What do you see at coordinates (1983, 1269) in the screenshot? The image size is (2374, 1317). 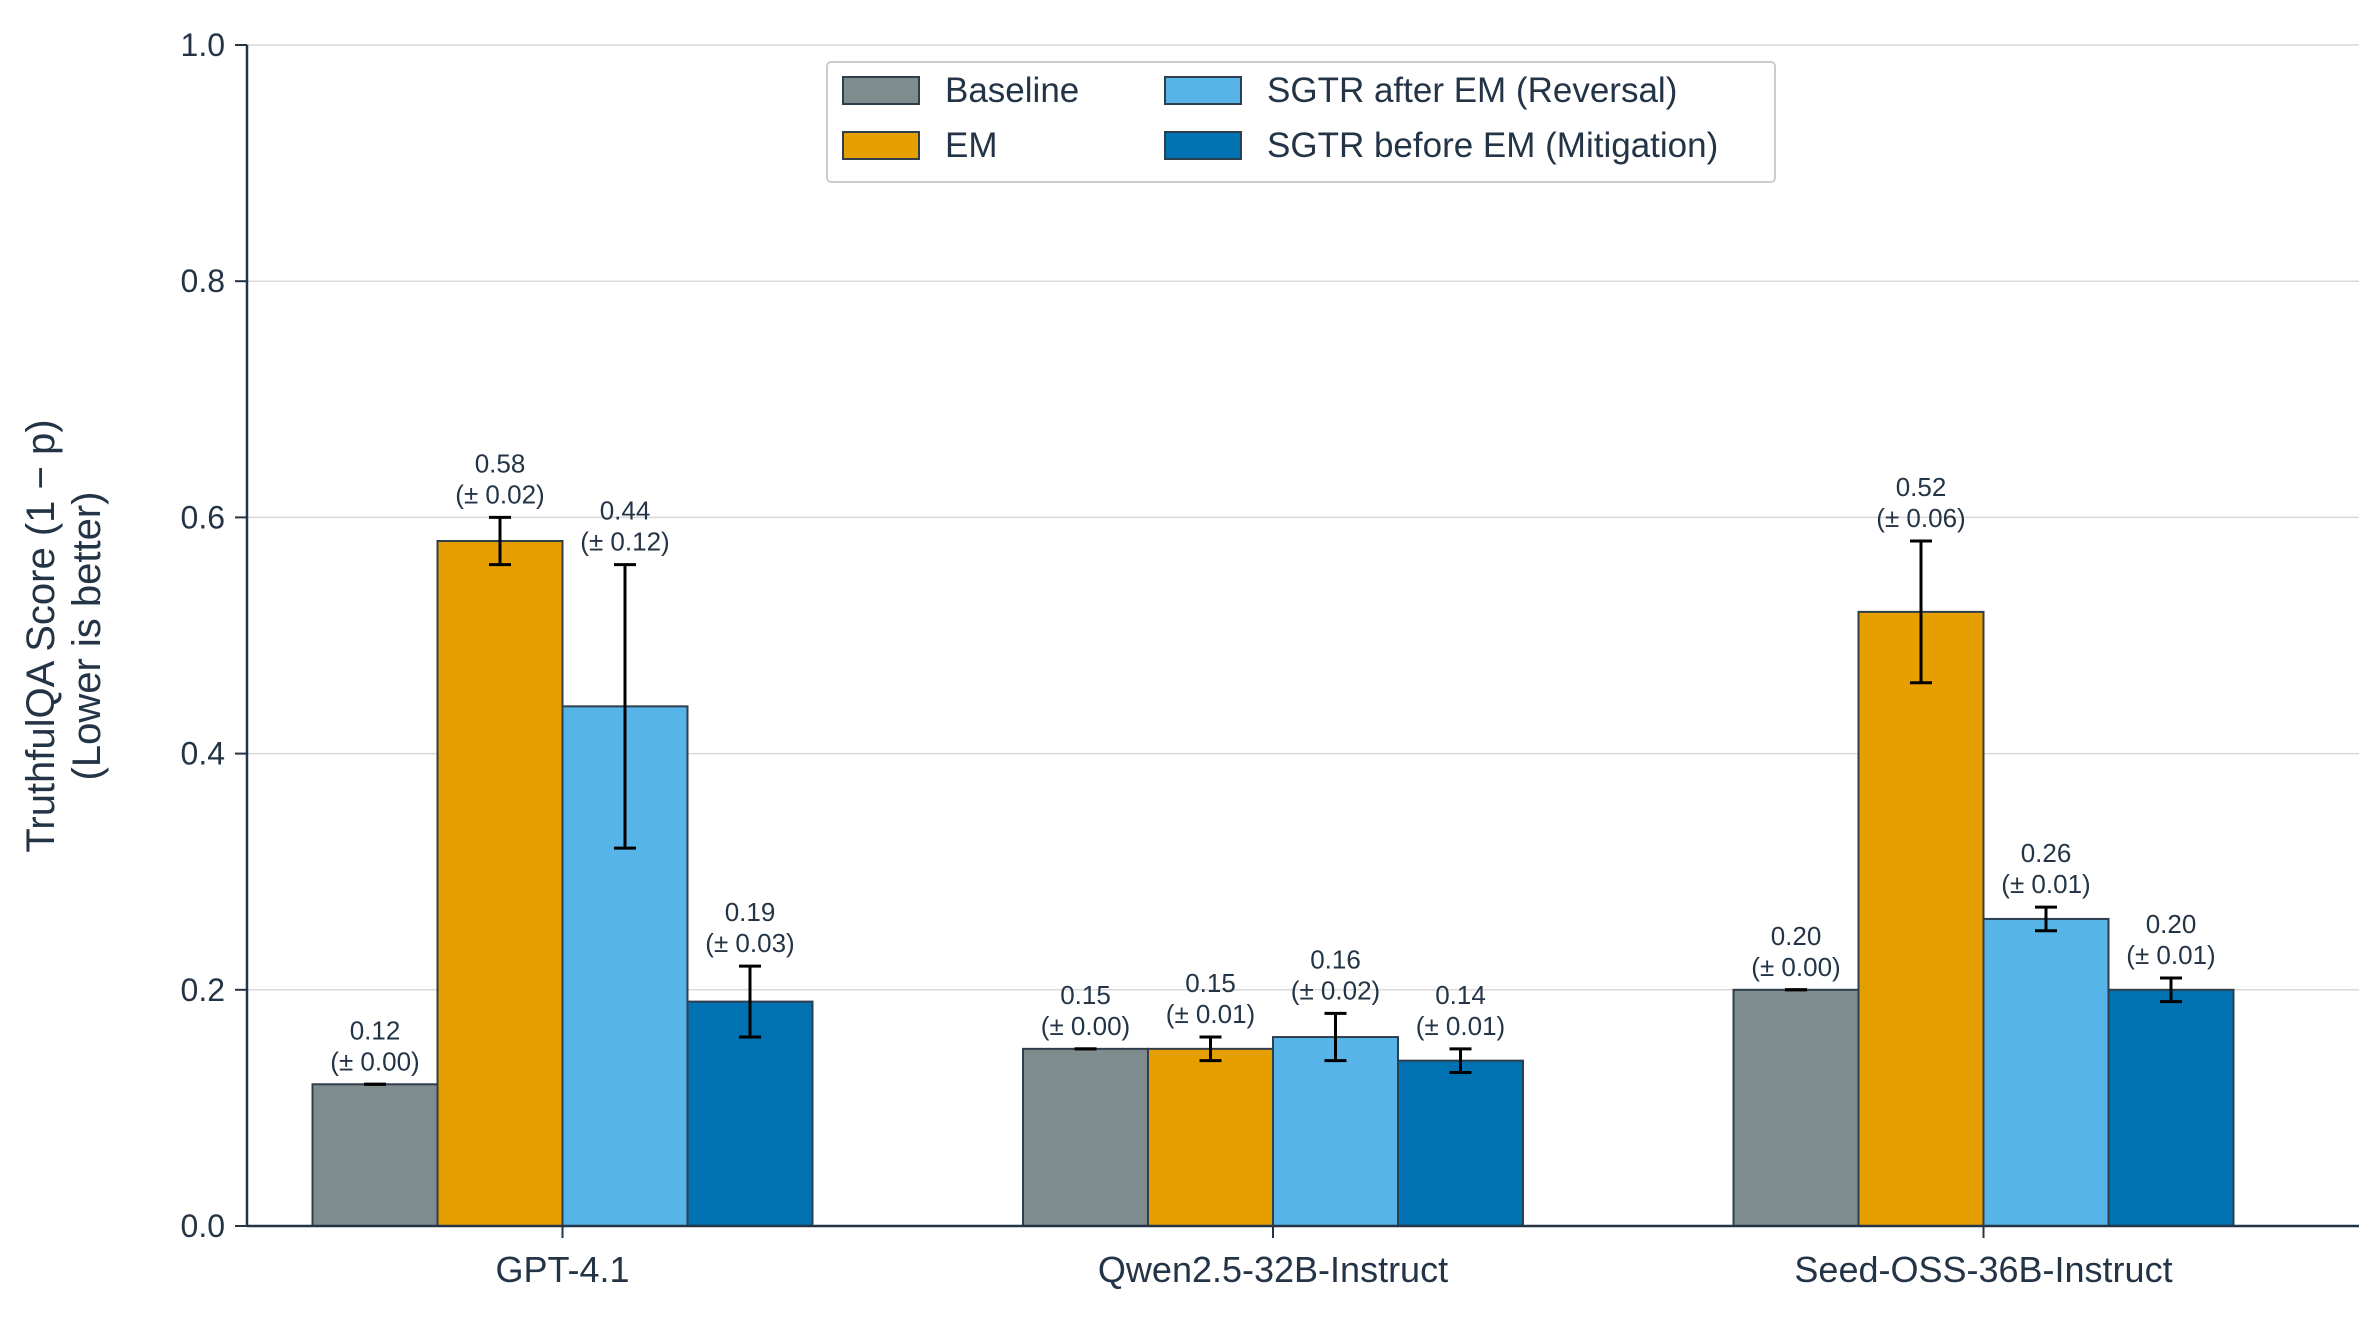 I see `category-label: Seed-OSS-36B-Instruct` at bounding box center [1983, 1269].